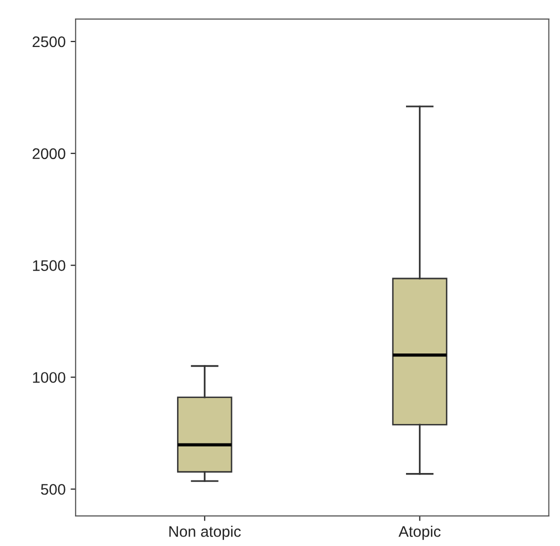  Describe the element at coordinates (49, 154) in the screenshot. I see `y-tick-label: 2000` at that location.